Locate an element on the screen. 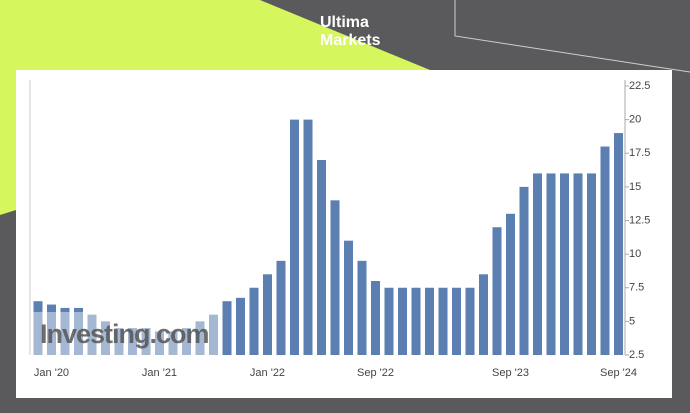  x-tick-label: Jan '22 is located at coordinates (267, 373).